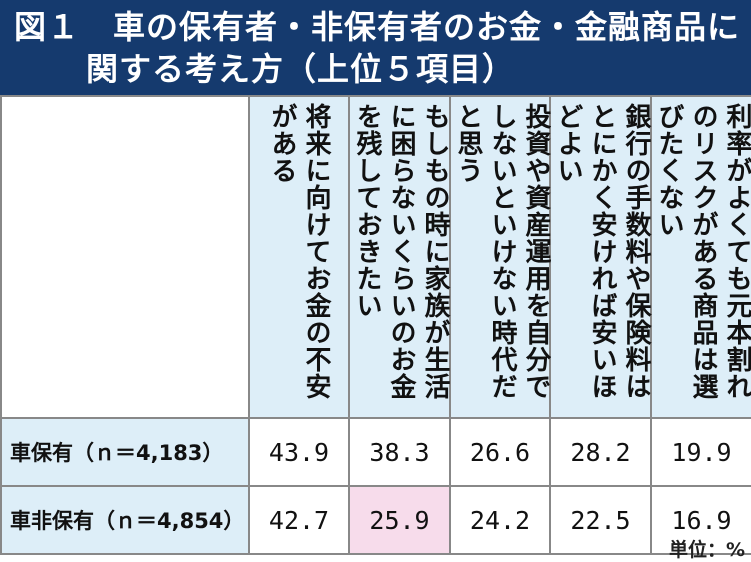  Describe the element at coordinates (401, 251) in the screenshot. I see `column-header-label: もしもの時に家族が生活に困らないくらいのお金を残しておきたい` at that location.